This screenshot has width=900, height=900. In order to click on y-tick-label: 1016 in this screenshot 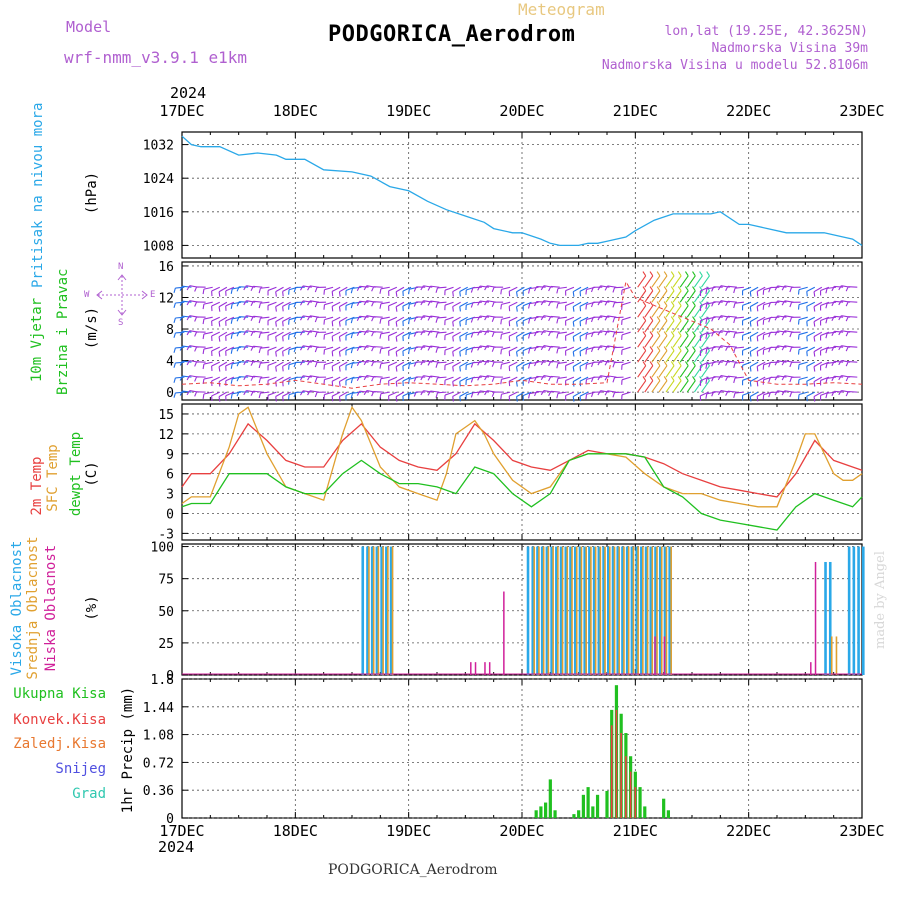, I will do `click(158, 213)`.